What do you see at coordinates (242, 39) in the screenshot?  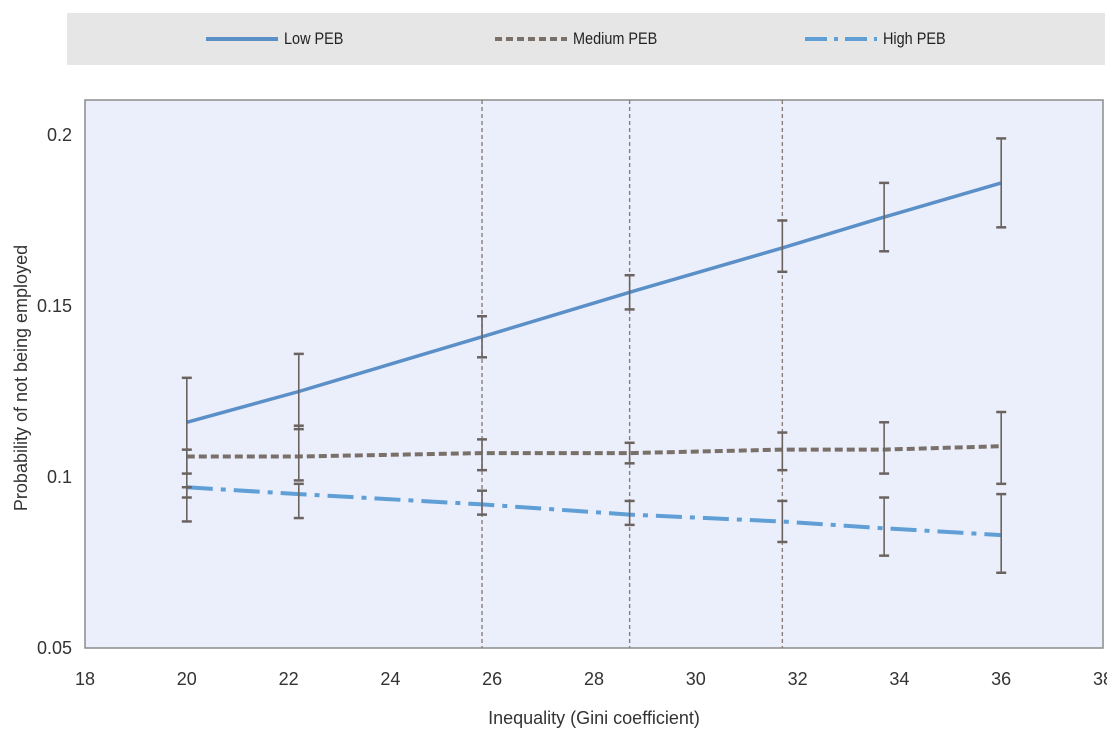 I see `legend-swatch-low` at bounding box center [242, 39].